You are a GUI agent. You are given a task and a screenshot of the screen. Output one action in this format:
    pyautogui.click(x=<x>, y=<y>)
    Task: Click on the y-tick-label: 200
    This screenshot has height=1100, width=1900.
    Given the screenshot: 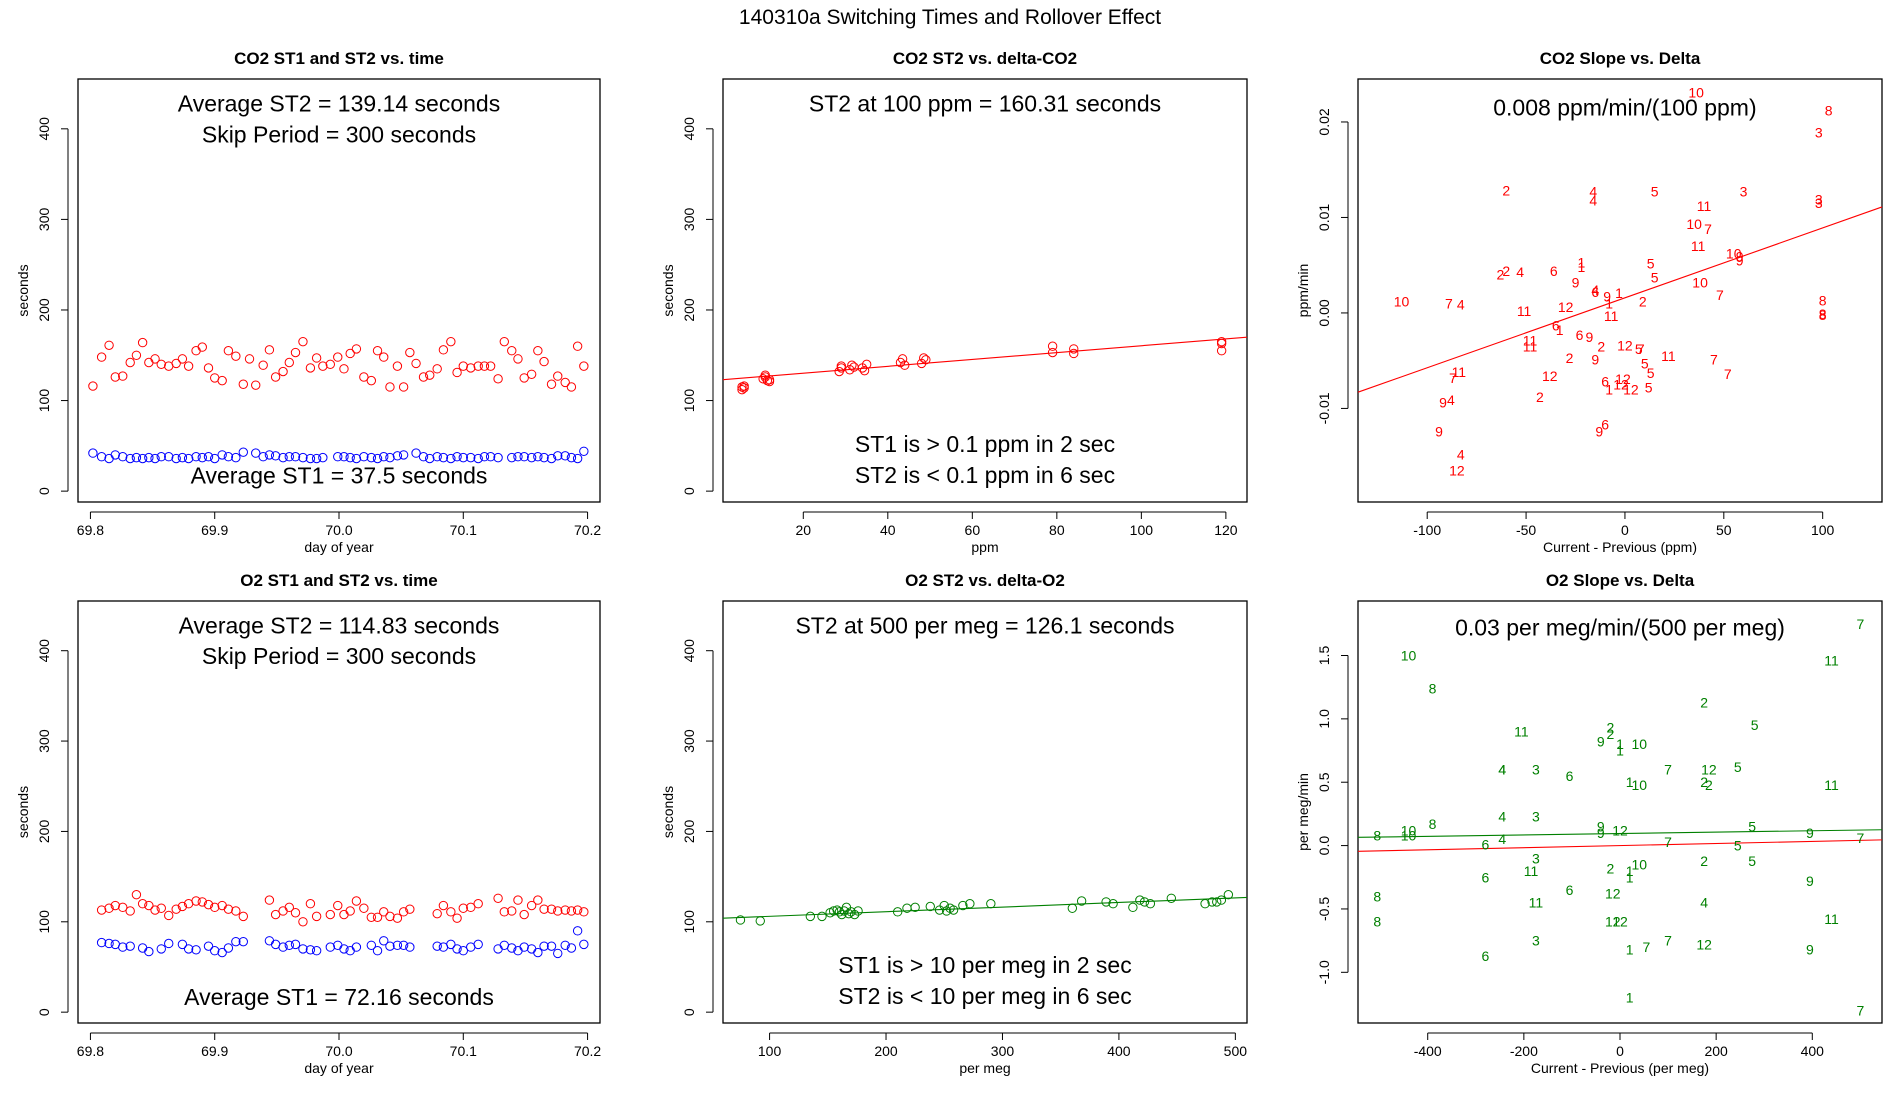 What is the action you would take?
    pyautogui.click(x=689, y=832)
    